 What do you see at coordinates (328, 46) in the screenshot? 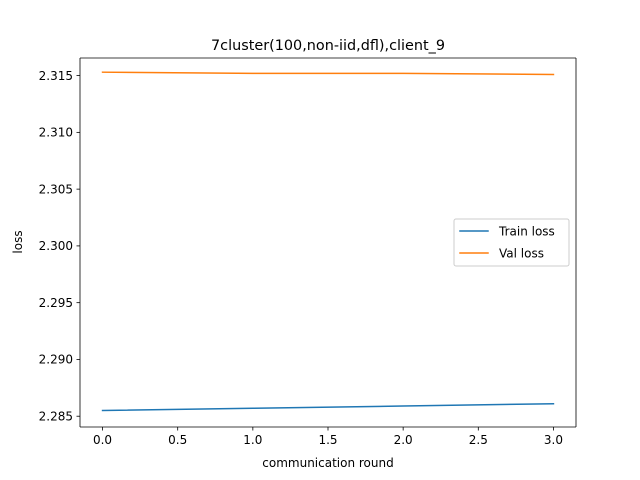
I see `chart-title: 7cluster(100,non-iid,dfl),client_9` at bounding box center [328, 46].